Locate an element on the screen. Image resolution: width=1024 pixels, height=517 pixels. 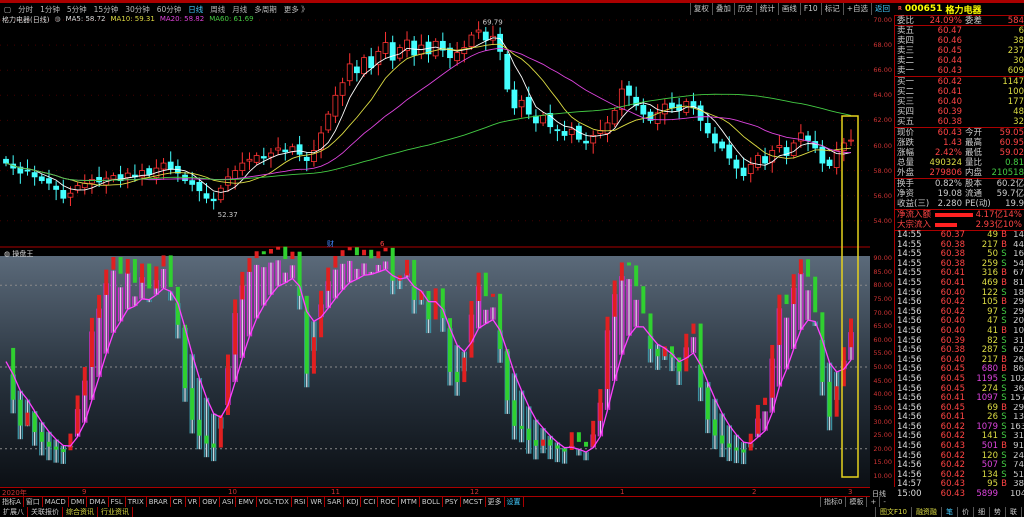
event-marker: 6 is located at coordinates (382, 244).